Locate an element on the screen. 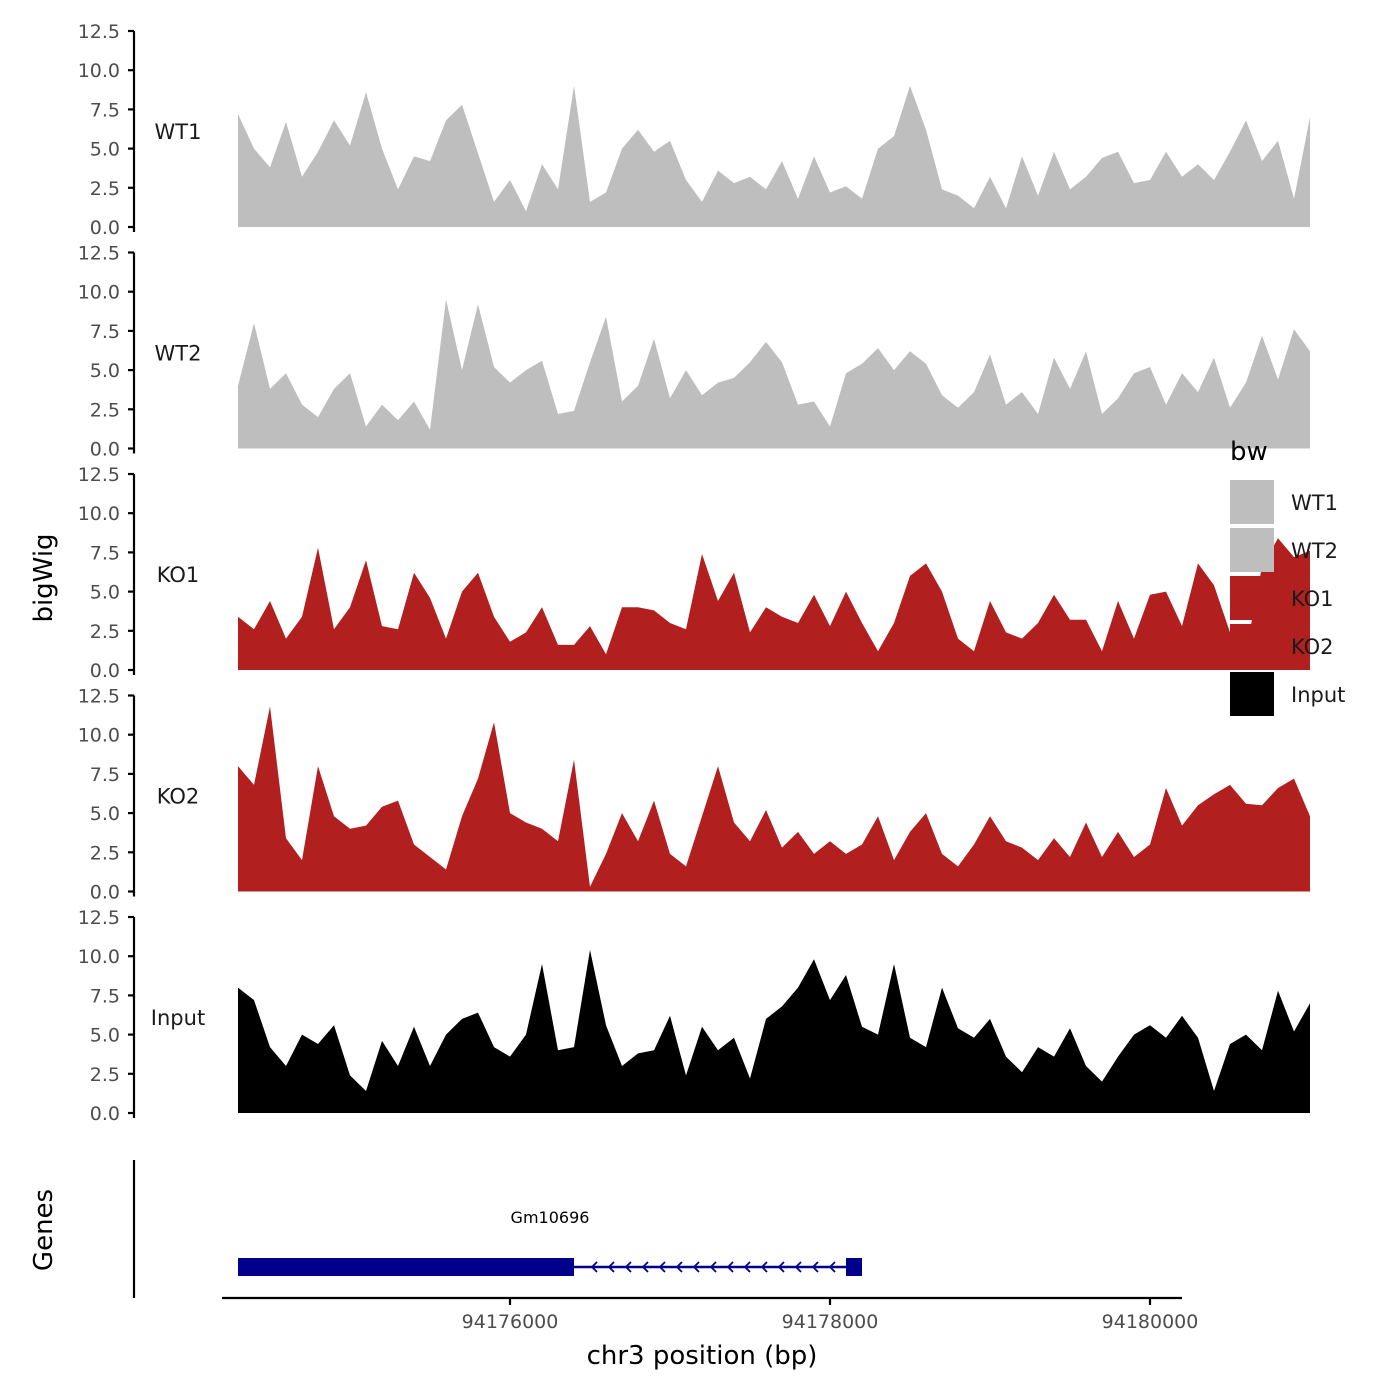 The width and height of the screenshot is (1400, 1400). genes-track-label: Genes is located at coordinates (44, 1230).